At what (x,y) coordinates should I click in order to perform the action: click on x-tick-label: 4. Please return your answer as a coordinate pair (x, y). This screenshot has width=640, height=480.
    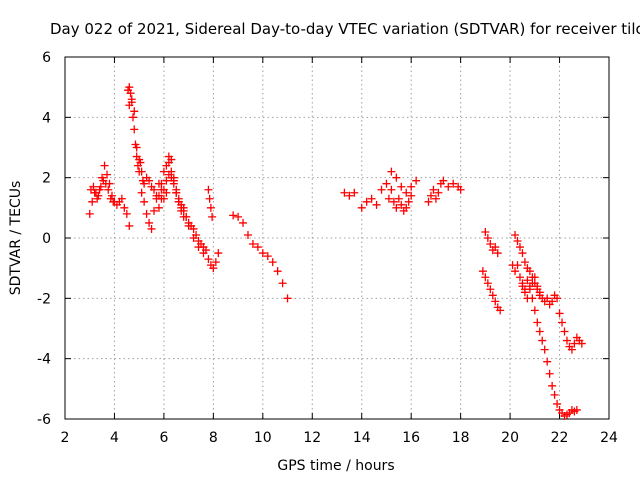
    Looking at the image, I should click on (114, 438).